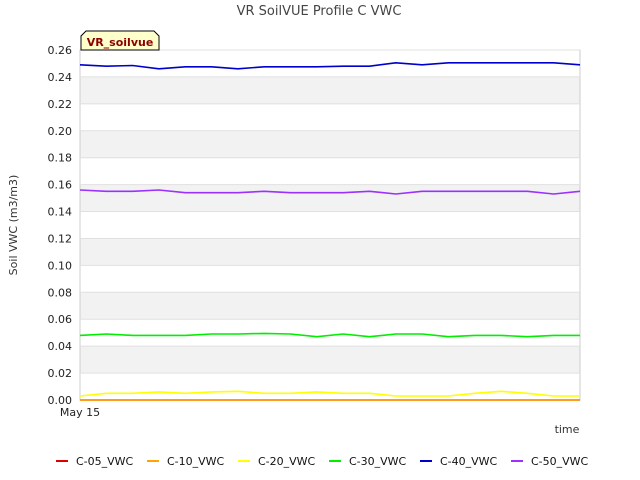  Describe the element at coordinates (319, 11) in the screenshot. I see `chart-title: VR SoilVUE Profile C VWC` at that location.